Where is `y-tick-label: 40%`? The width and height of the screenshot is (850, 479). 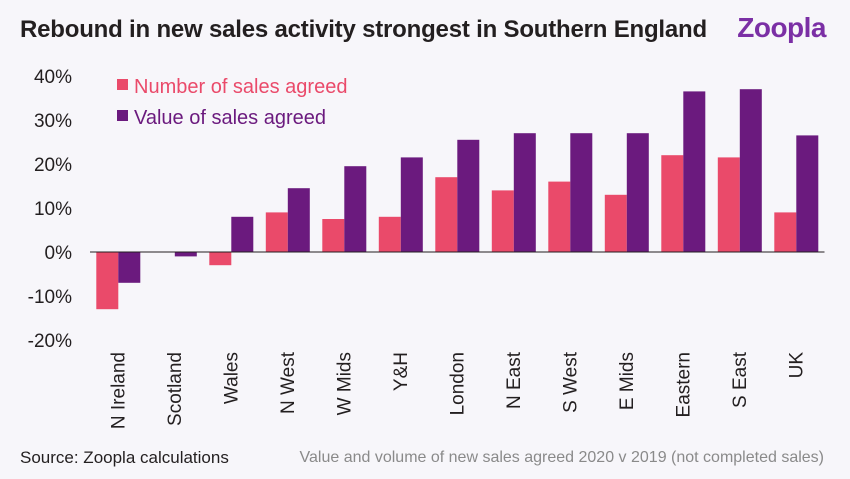 y-tick-label: 40% is located at coordinates (53, 77).